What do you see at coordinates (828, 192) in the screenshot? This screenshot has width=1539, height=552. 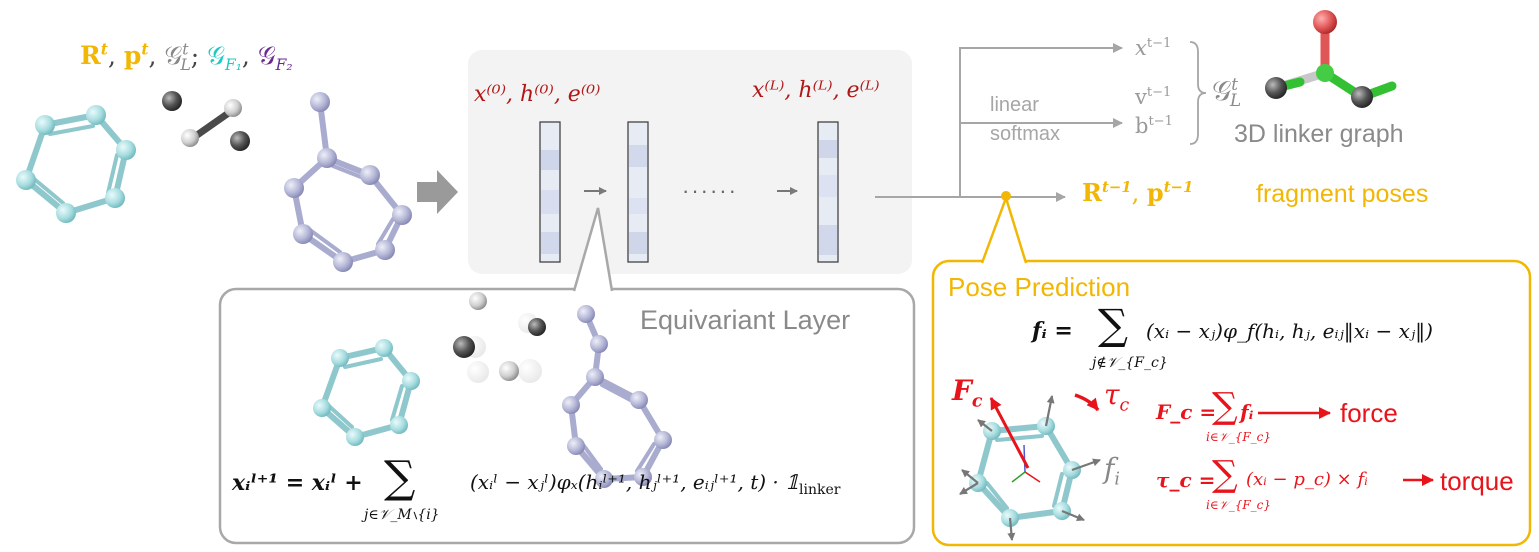 I see `layer-column-L` at bounding box center [828, 192].